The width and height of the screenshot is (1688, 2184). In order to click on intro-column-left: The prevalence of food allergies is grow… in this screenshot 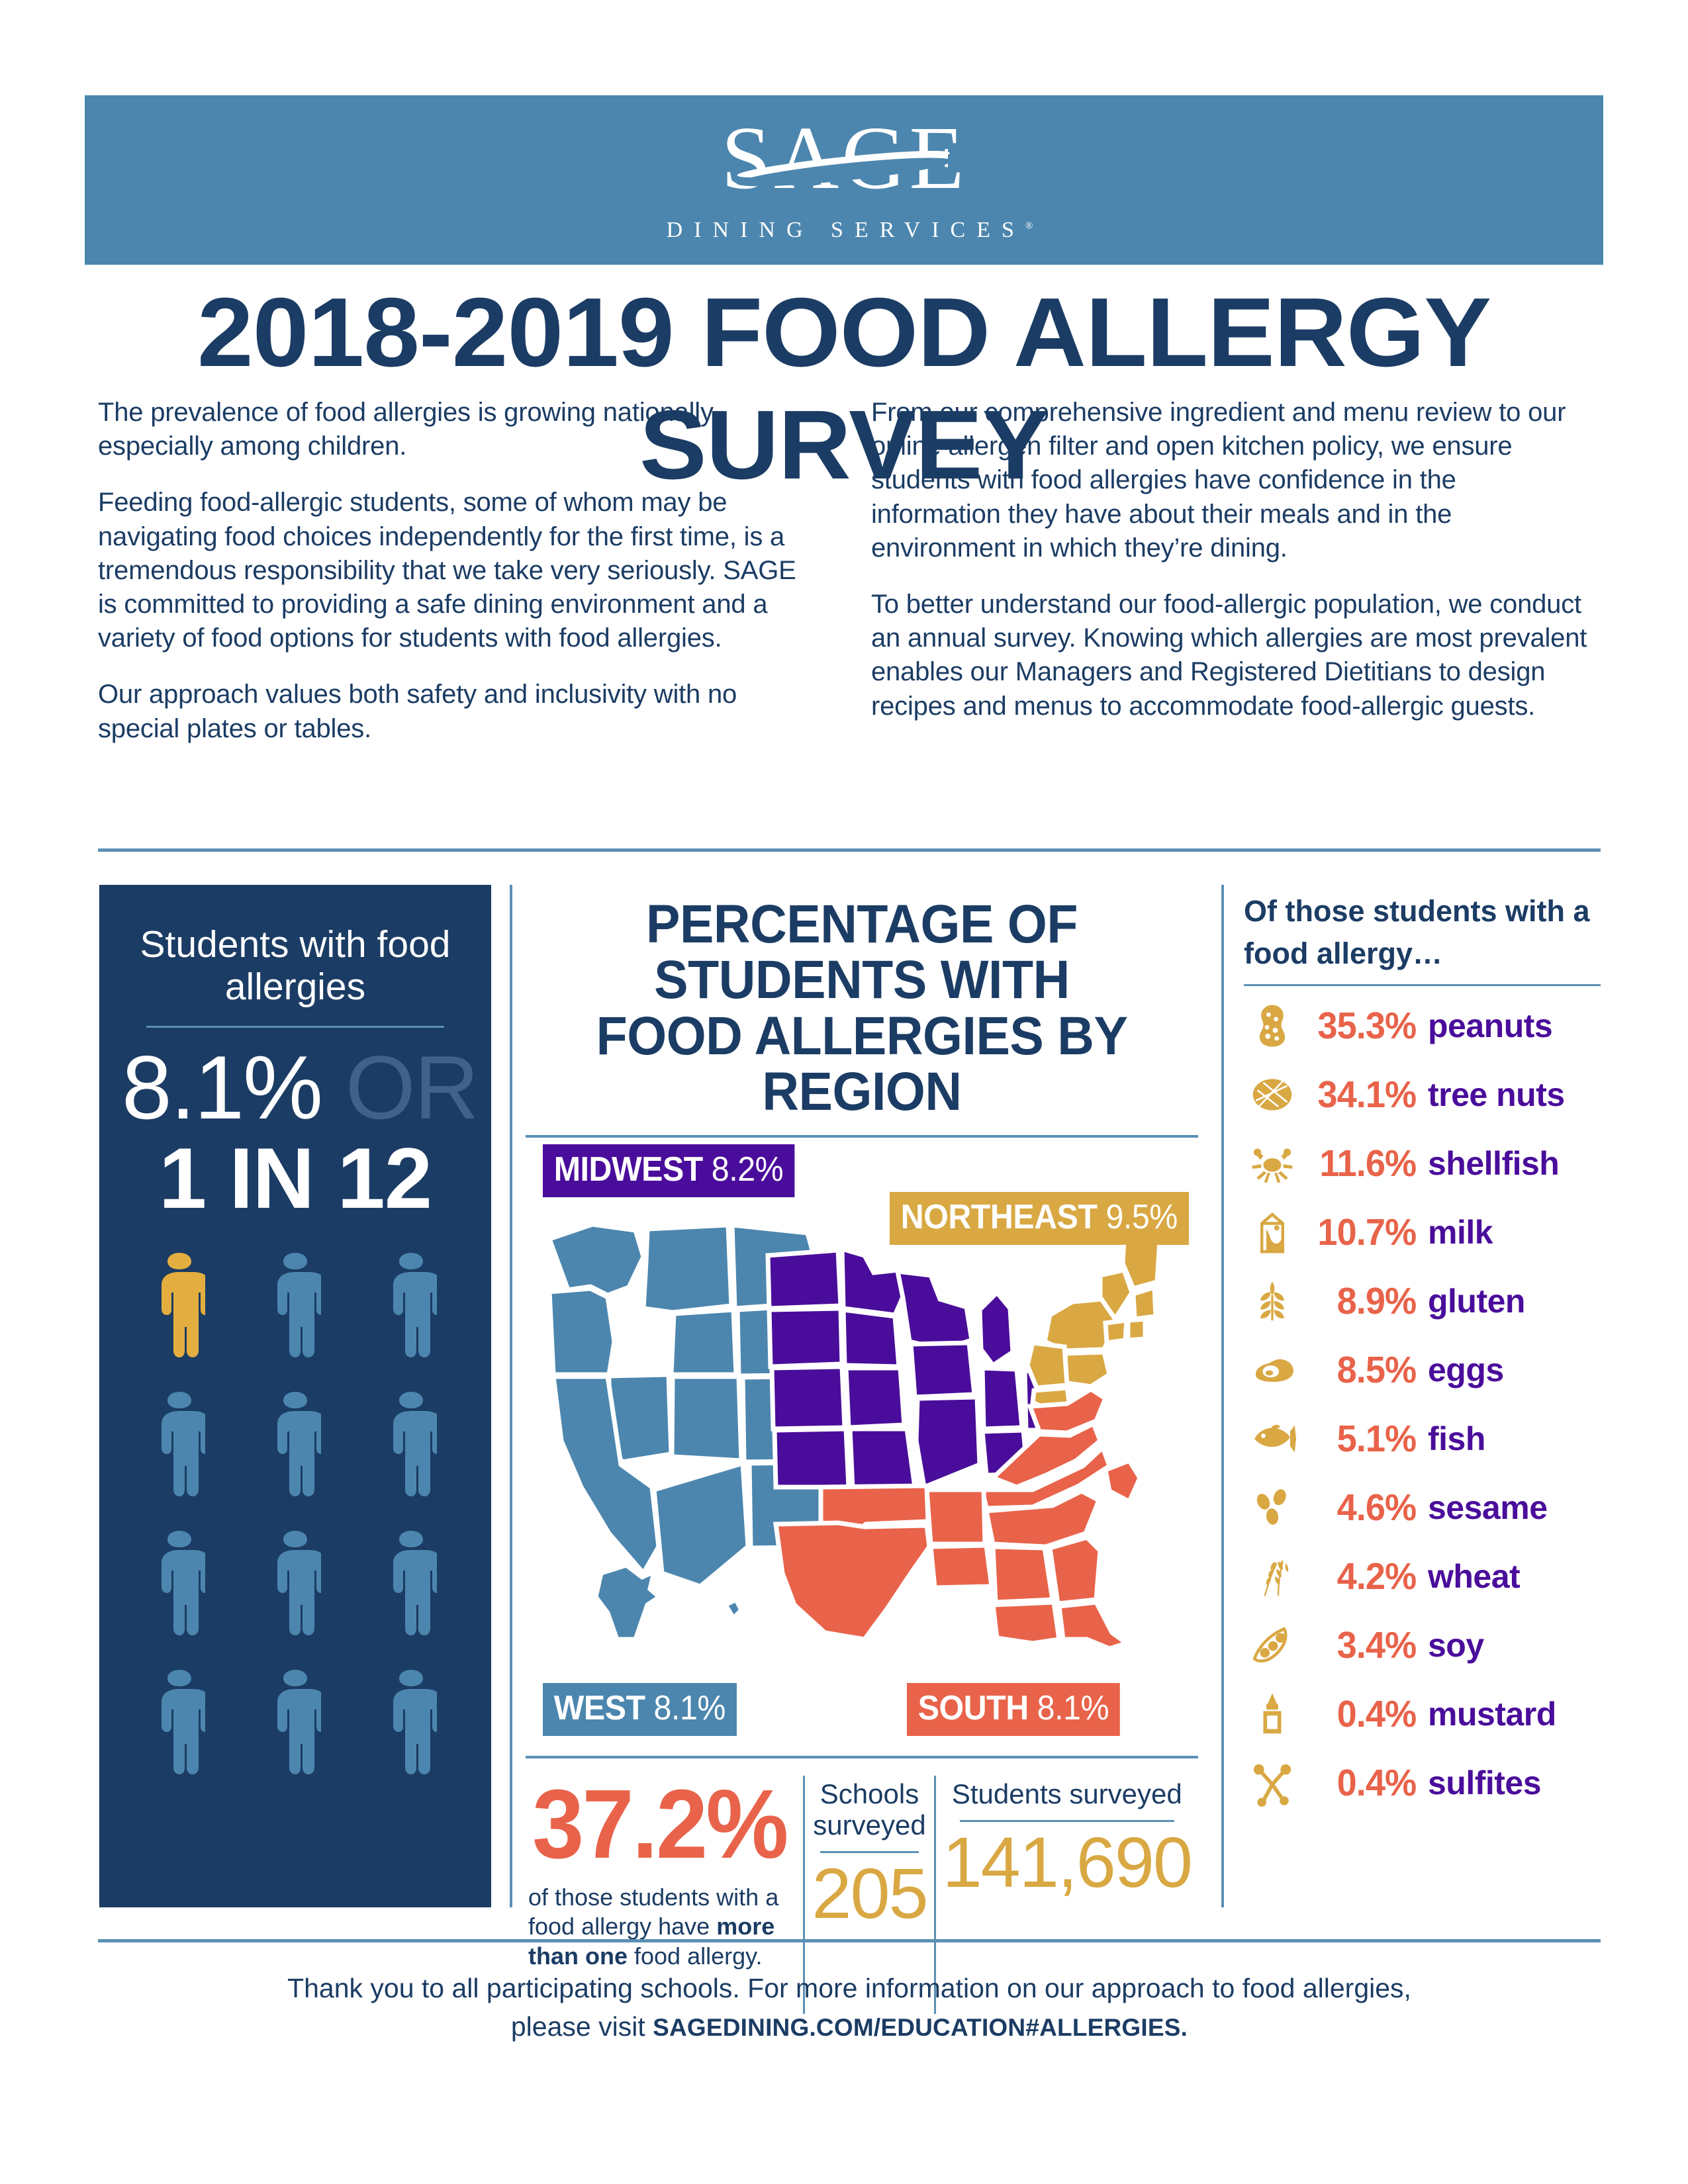, I will do `click(459, 571)`.